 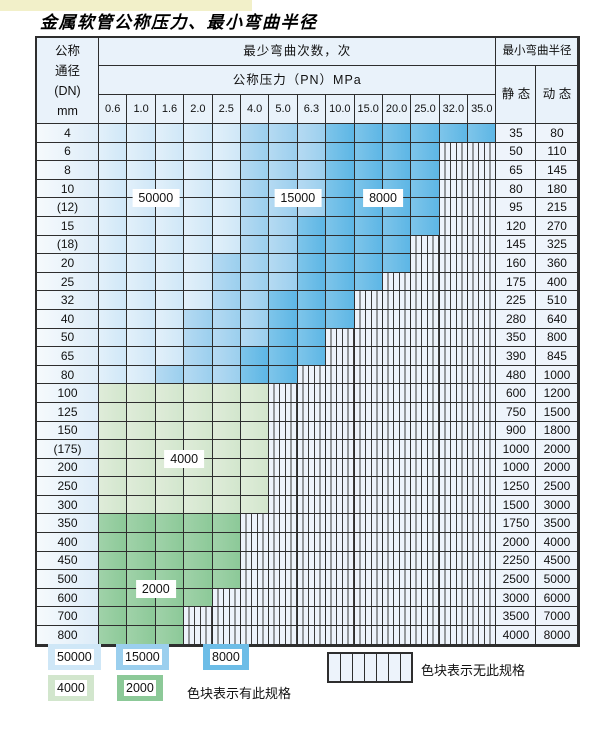 What do you see at coordinates (557, 356) in the screenshot?
I see `dynamic-radius-value: 845` at bounding box center [557, 356].